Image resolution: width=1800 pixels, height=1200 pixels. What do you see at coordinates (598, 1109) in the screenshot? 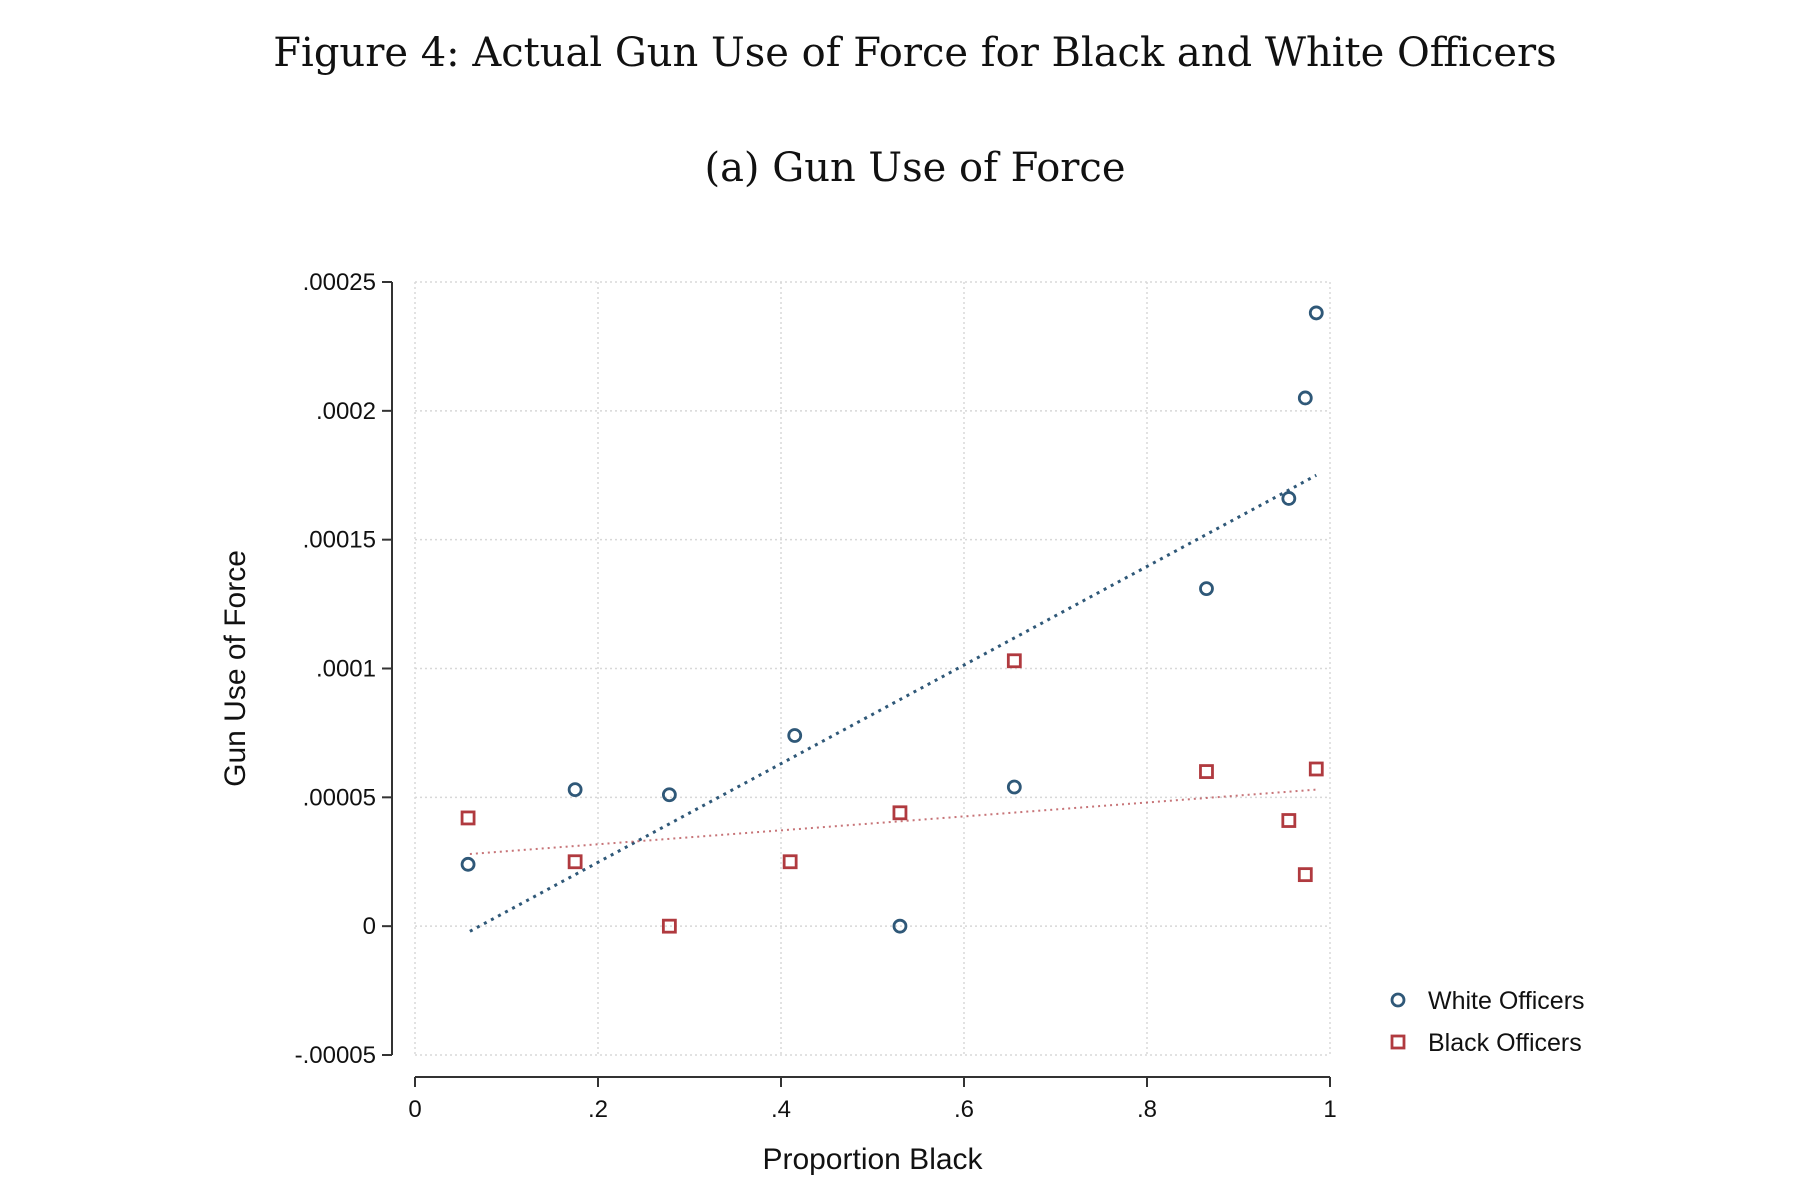
I see `x-tick-label-1: .2` at bounding box center [598, 1109].